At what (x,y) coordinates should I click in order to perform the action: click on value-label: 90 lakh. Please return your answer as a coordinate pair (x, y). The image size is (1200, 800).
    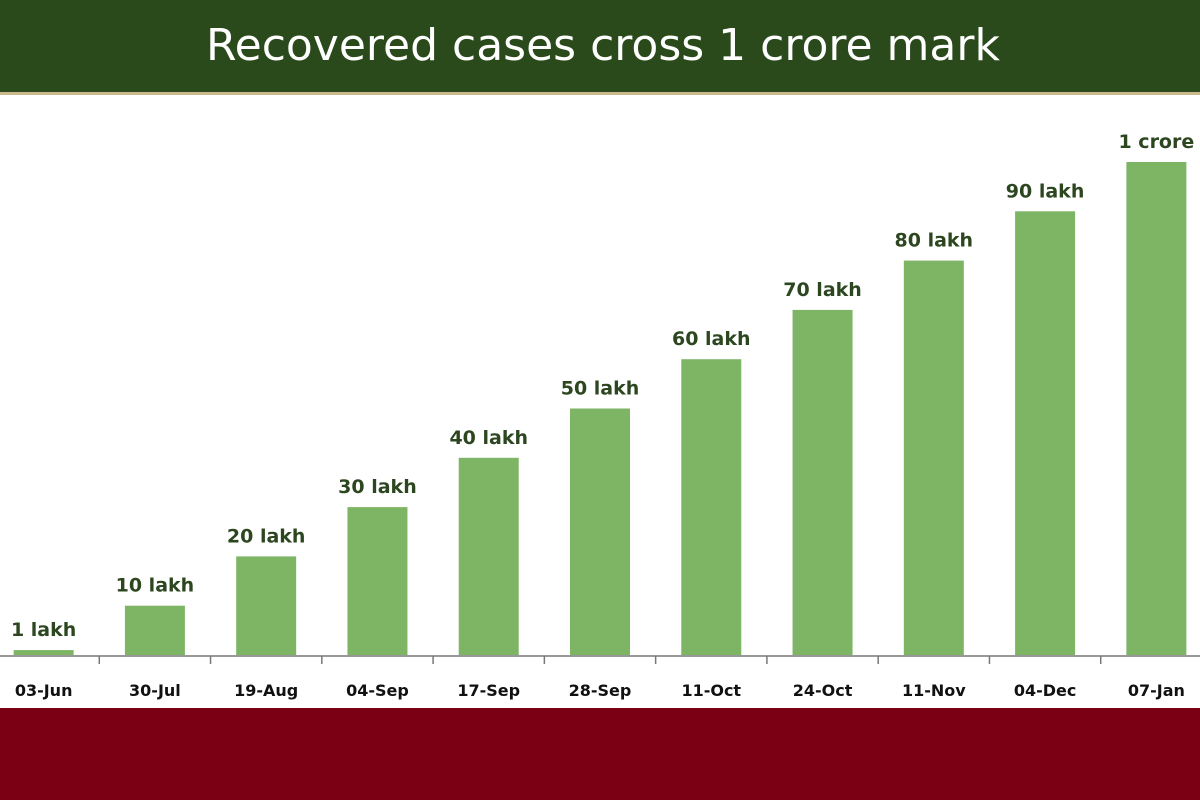
    Looking at the image, I should click on (1045, 191).